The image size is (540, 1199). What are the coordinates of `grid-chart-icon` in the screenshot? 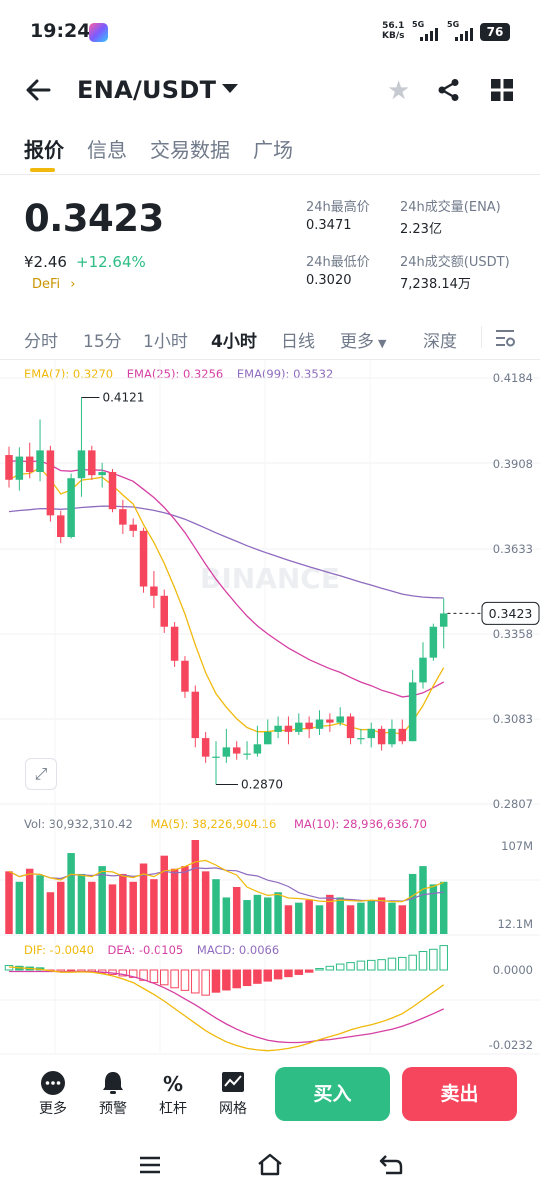 It's located at (233, 1084).